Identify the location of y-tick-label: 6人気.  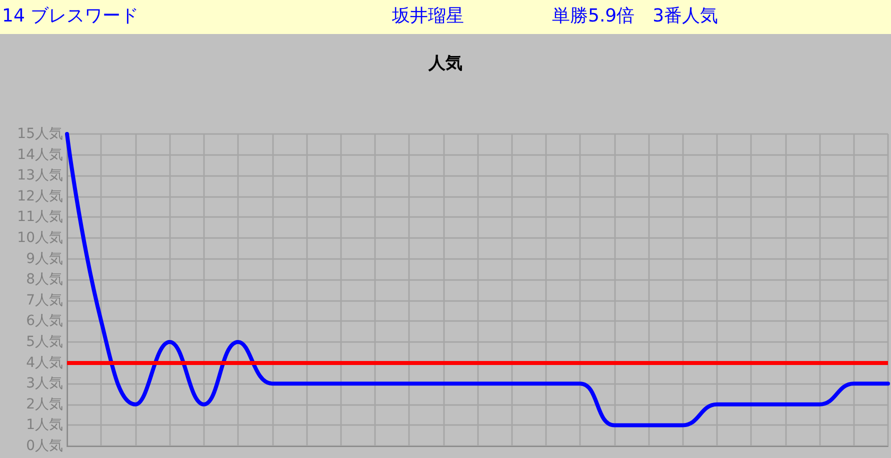
(44, 321).